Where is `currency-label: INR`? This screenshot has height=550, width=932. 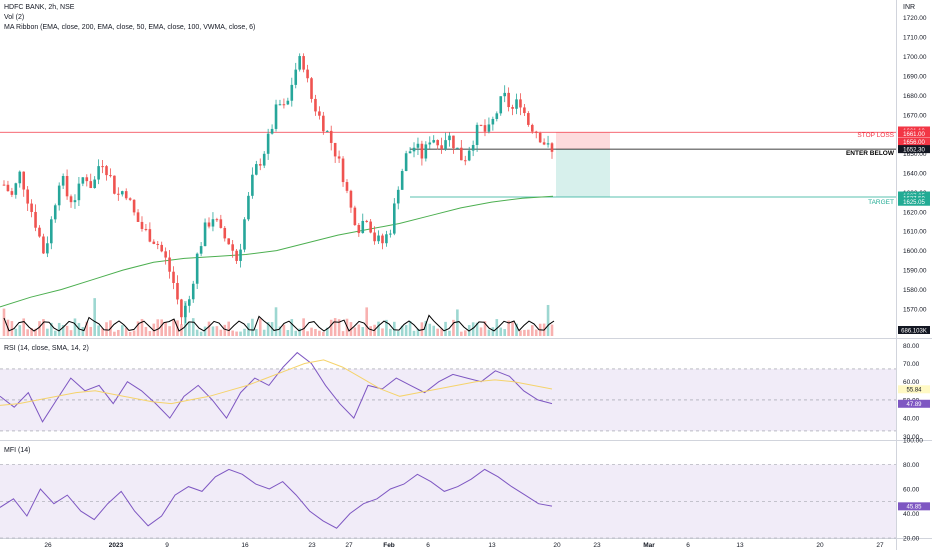 currency-label: INR is located at coordinates (909, 7).